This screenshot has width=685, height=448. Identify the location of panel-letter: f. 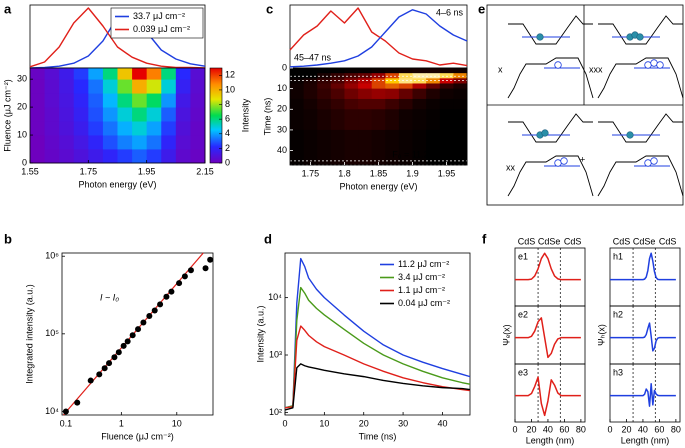
(484, 238).